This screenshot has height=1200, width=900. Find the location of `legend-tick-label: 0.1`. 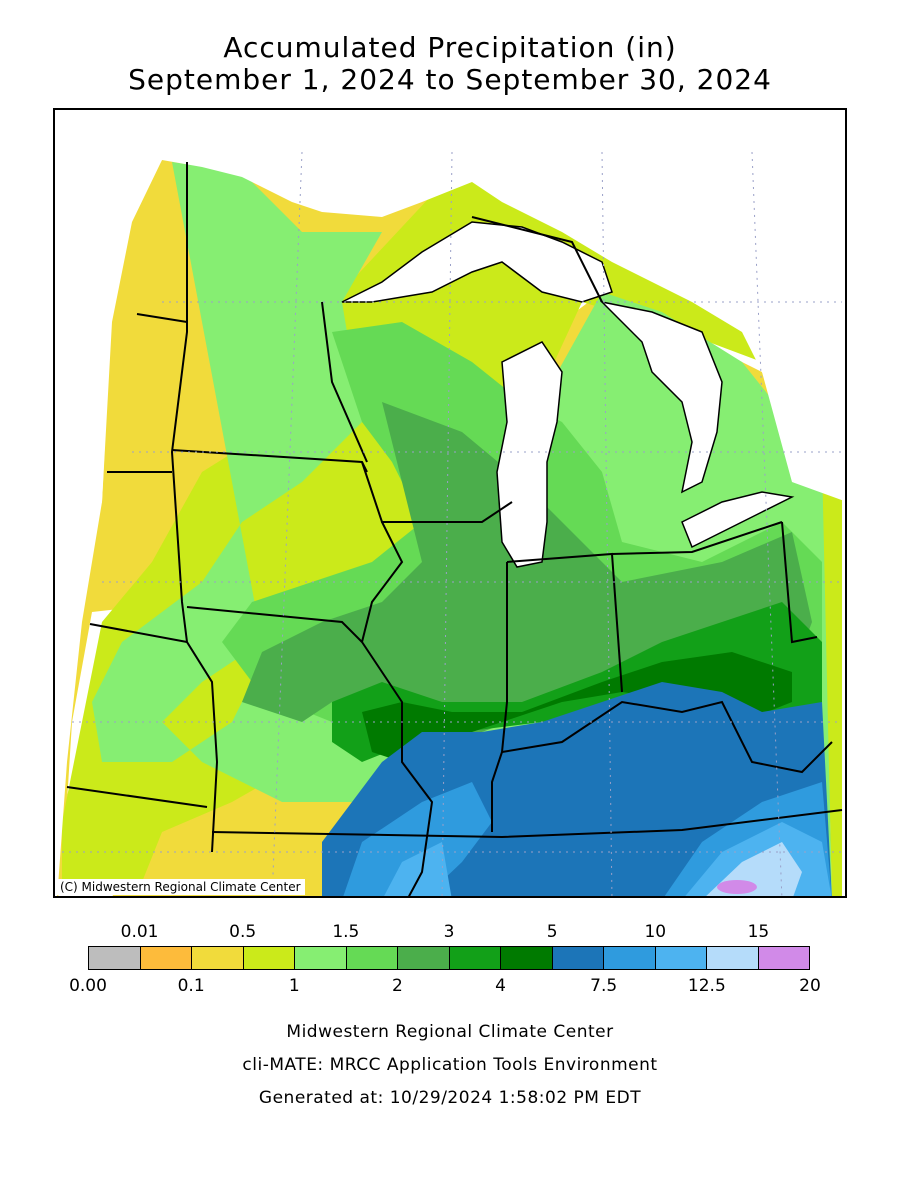

legend-tick-label: 0.1 is located at coordinates (191, 986).